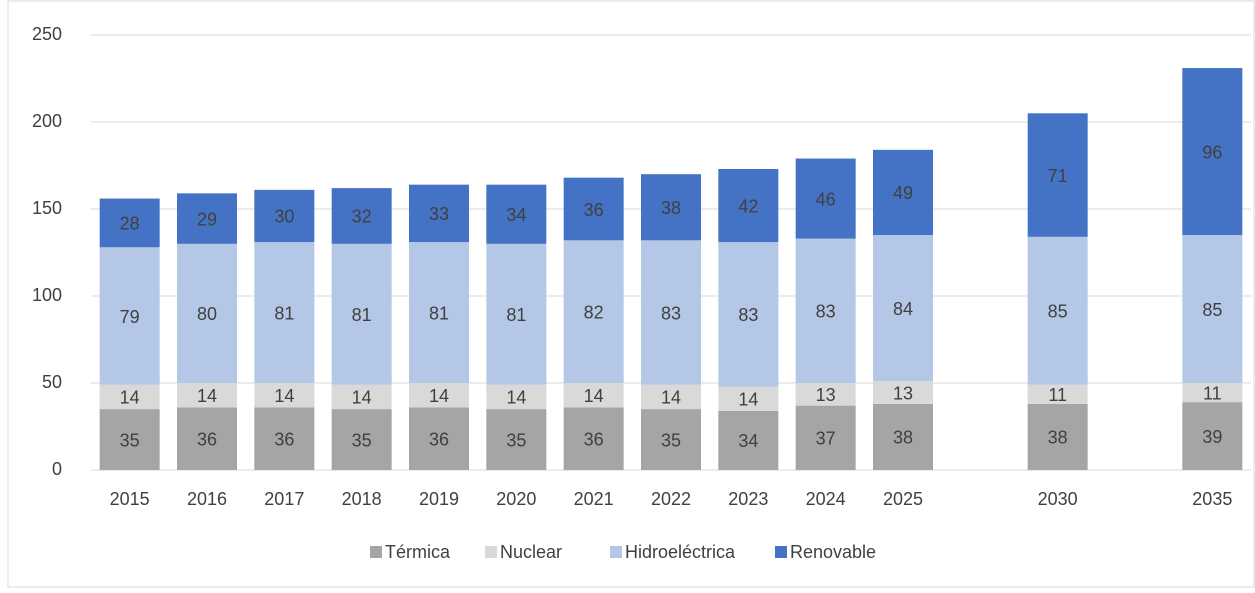 This screenshot has height=593, width=1255. I want to click on legend-label: Renovable, so click(833, 552).